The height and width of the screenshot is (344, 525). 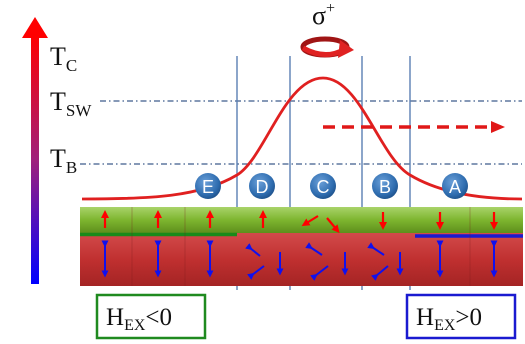 I want to click on region-circle-b, so click(x=385, y=186).